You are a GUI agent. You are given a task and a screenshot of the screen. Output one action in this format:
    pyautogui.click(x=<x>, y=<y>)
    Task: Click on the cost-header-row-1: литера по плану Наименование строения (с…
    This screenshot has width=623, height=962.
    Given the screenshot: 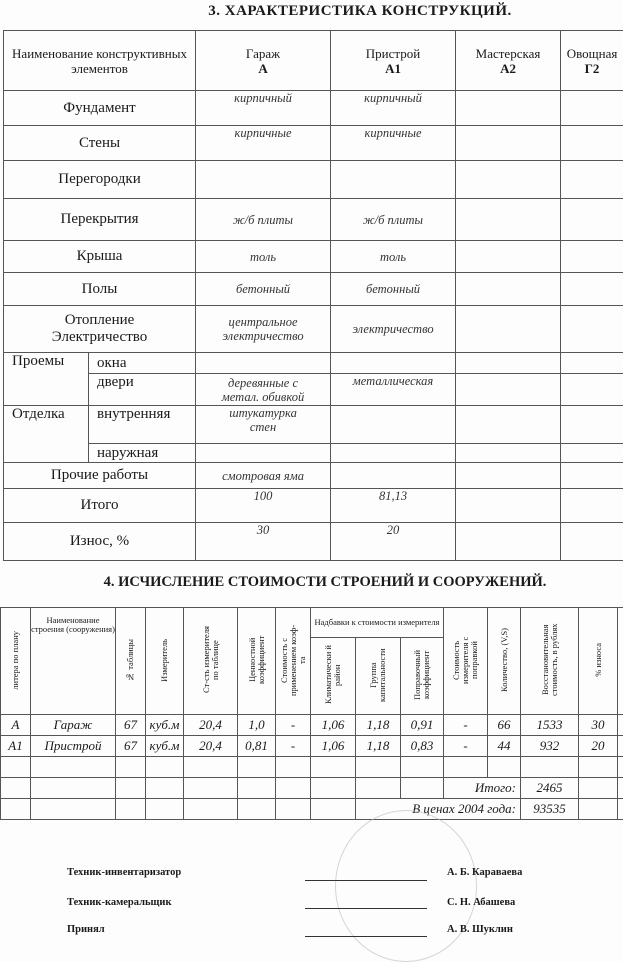 What is the action you would take?
    pyautogui.click(x=312, y=623)
    